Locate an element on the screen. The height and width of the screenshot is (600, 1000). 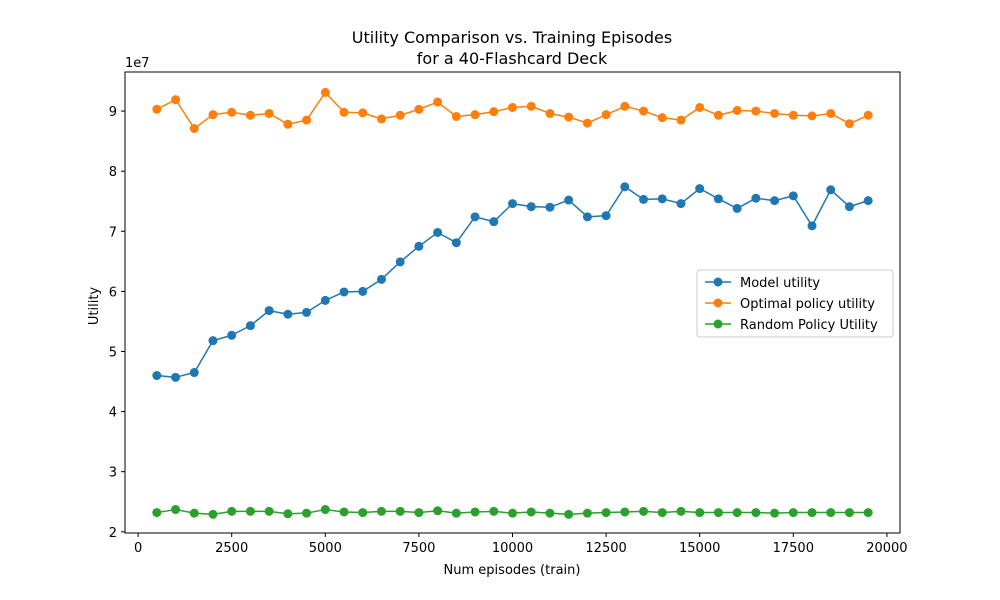
chart-title-line-2: for a 40-Flashcard Deck is located at coordinates (512, 58).